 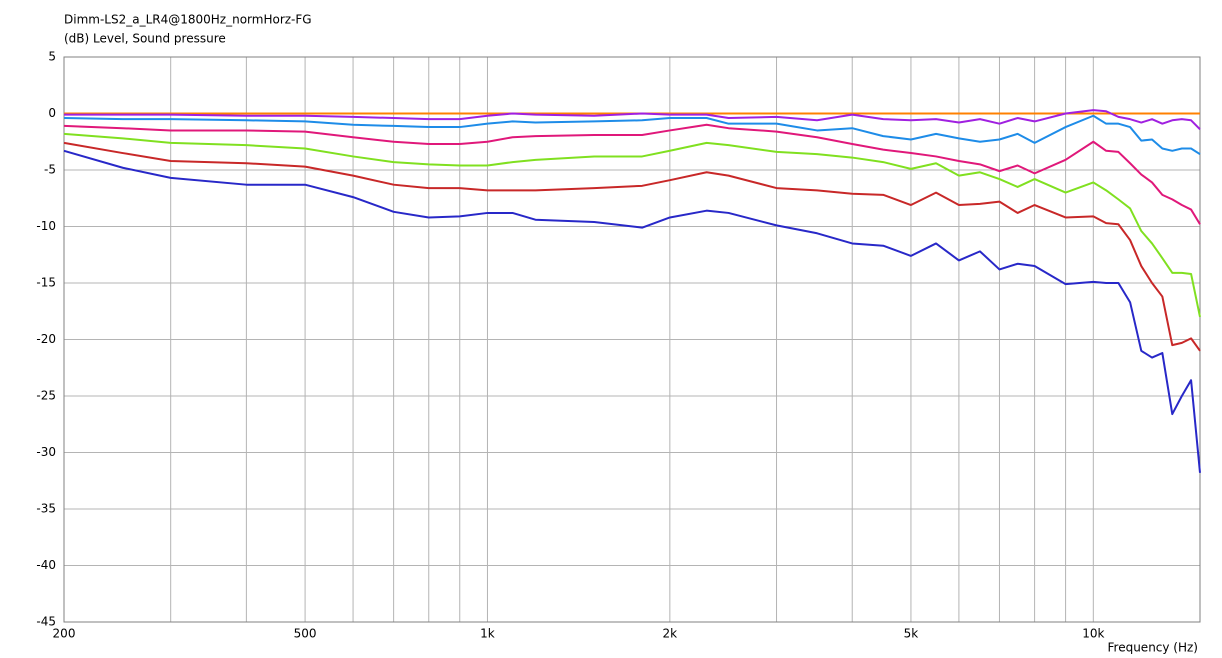 What do you see at coordinates (305, 634) in the screenshot?
I see `x-tick-label: 500` at bounding box center [305, 634].